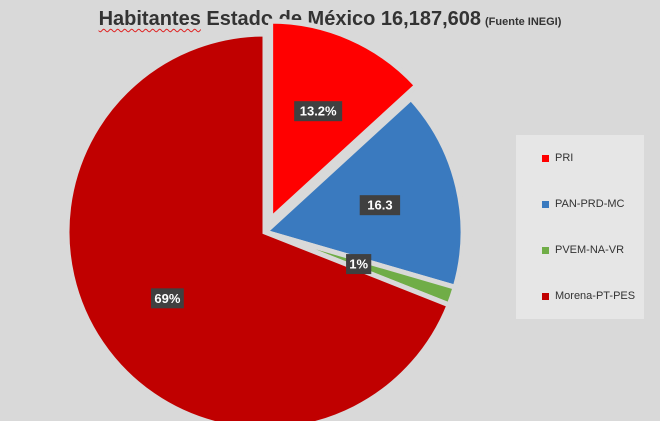 The image size is (660, 421). What do you see at coordinates (590, 204) in the screenshot?
I see `legend-label: PAN-PRD-MC` at bounding box center [590, 204].